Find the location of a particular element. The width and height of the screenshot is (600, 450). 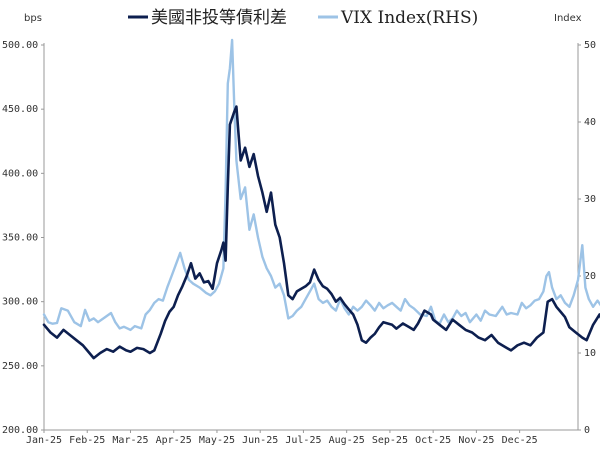

x-tick-label: Dec-25 is located at coordinates (520, 440).